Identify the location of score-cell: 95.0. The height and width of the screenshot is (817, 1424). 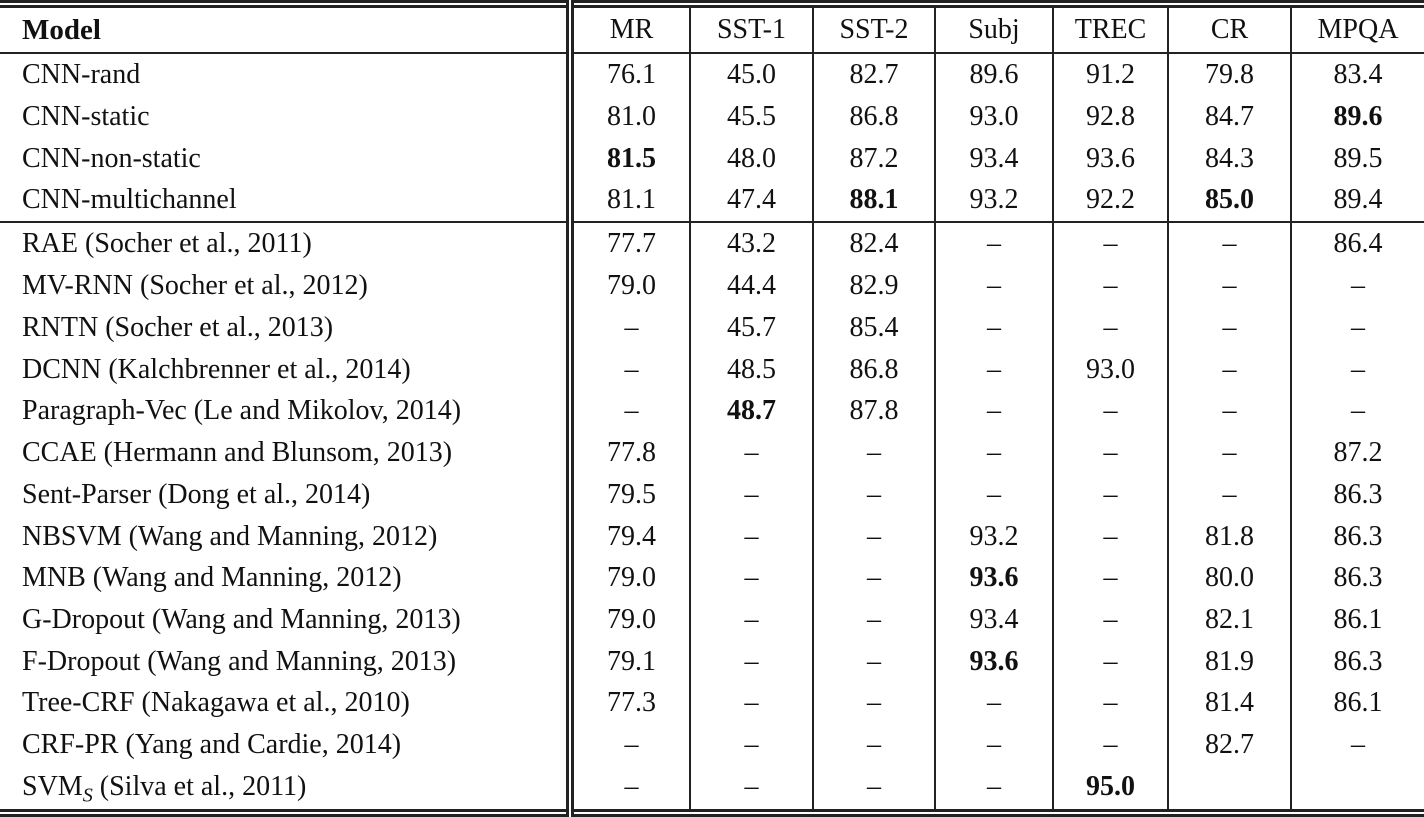
(1110, 789).